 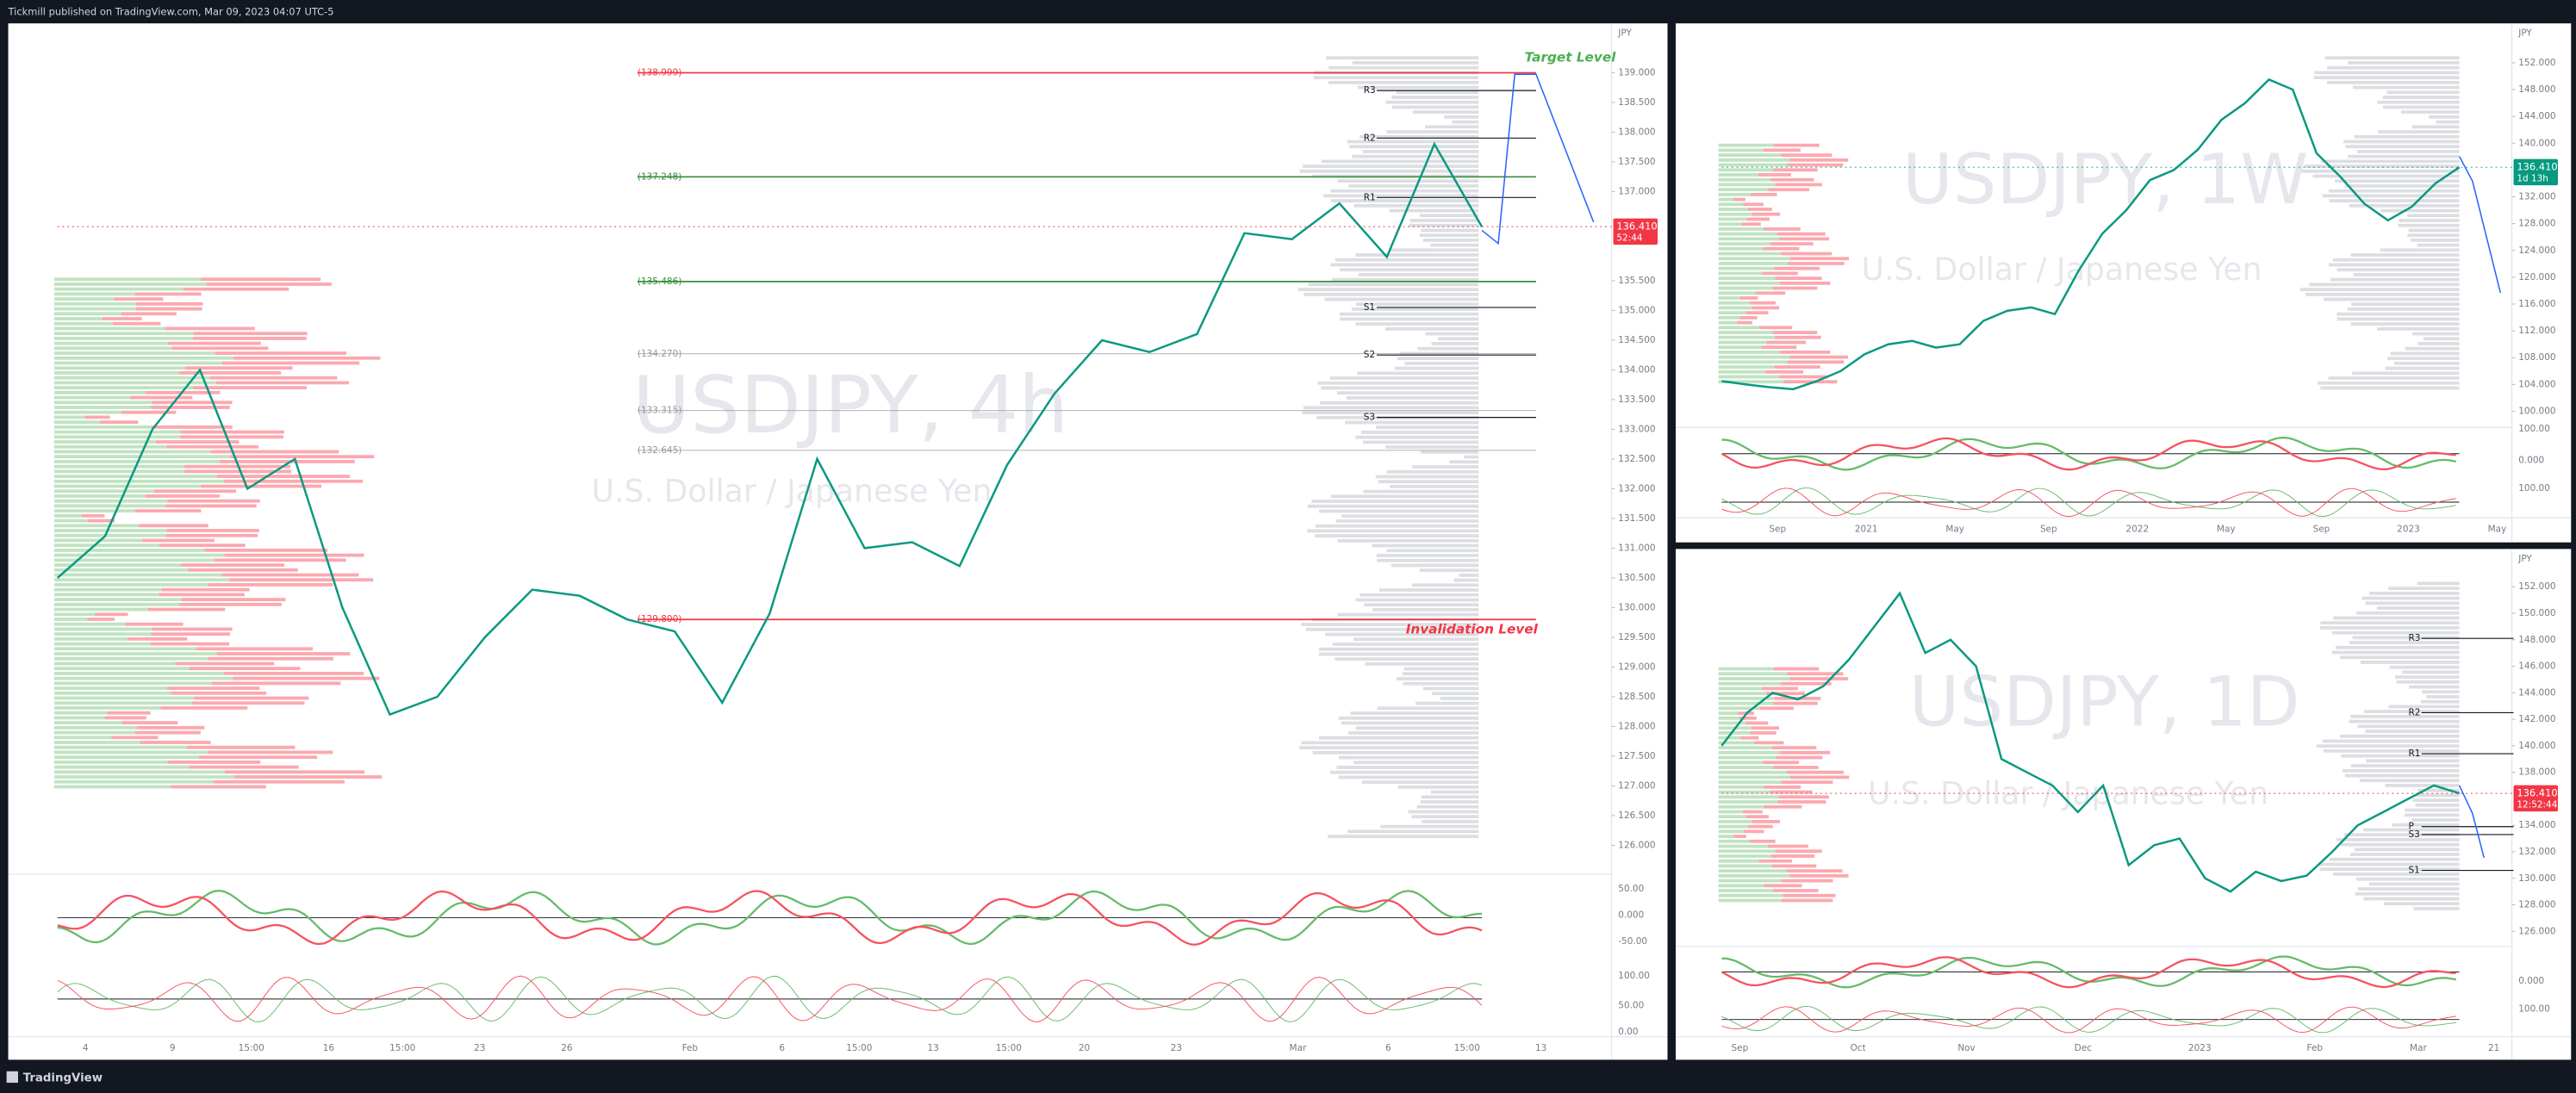 What do you see at coordinates (1637, 310) in the screenshot?
I see `y-tick-label: 135.000` at bounding box center [1637, 310].